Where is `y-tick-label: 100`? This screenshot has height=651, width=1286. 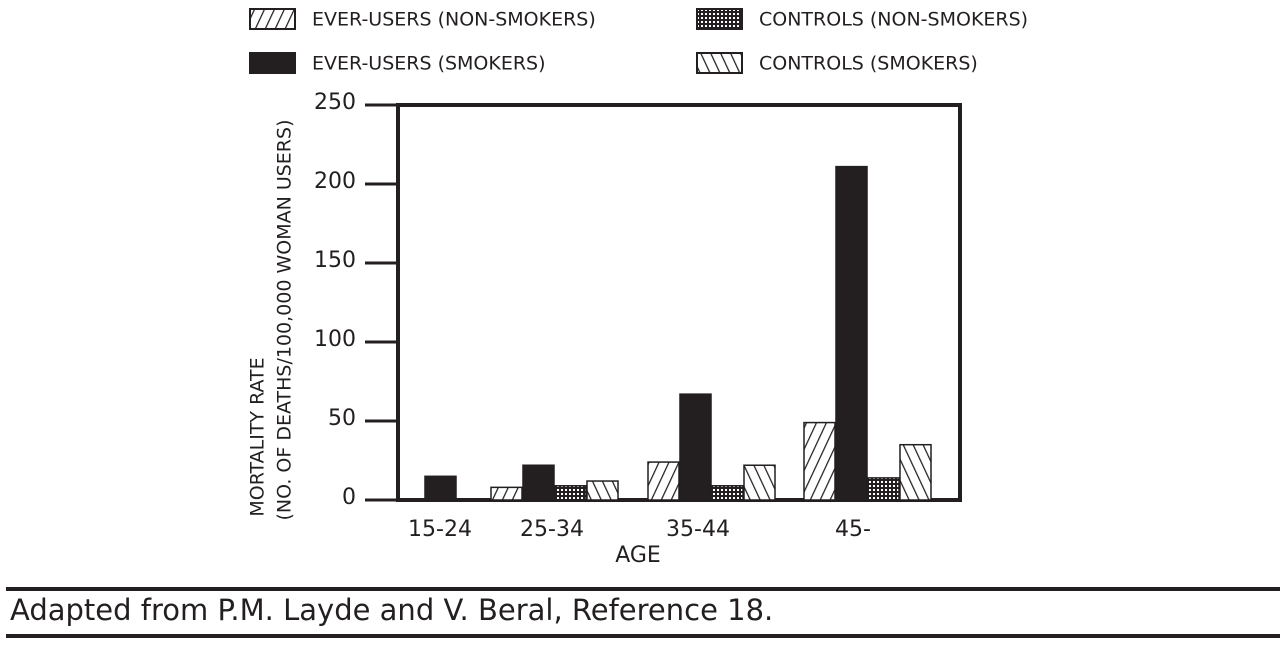 y-tick-label: 100 is located at coordinates (335, 339).